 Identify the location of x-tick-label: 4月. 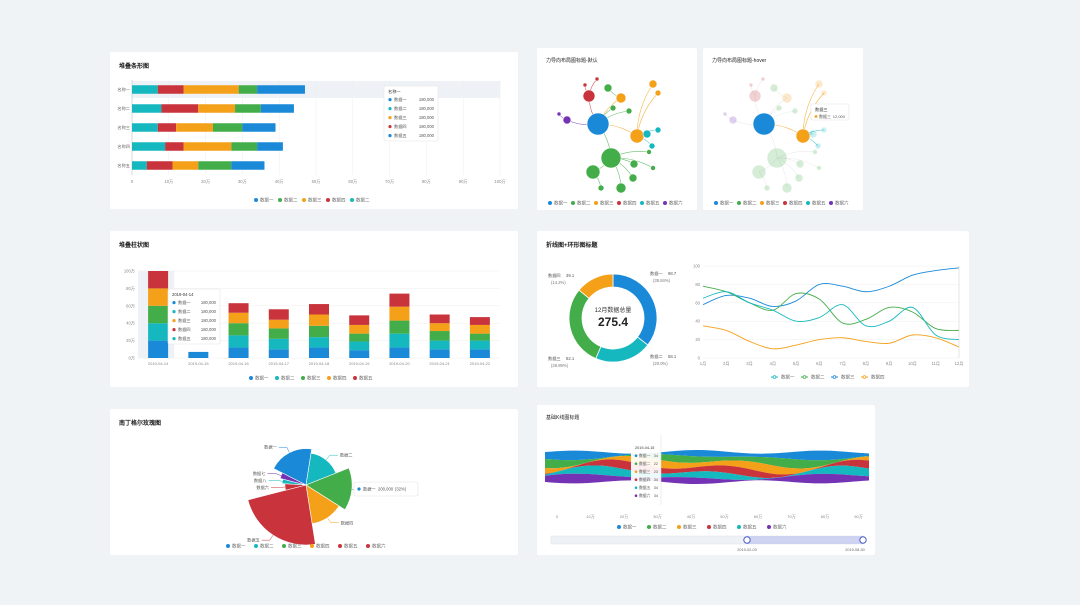
(773, 364).